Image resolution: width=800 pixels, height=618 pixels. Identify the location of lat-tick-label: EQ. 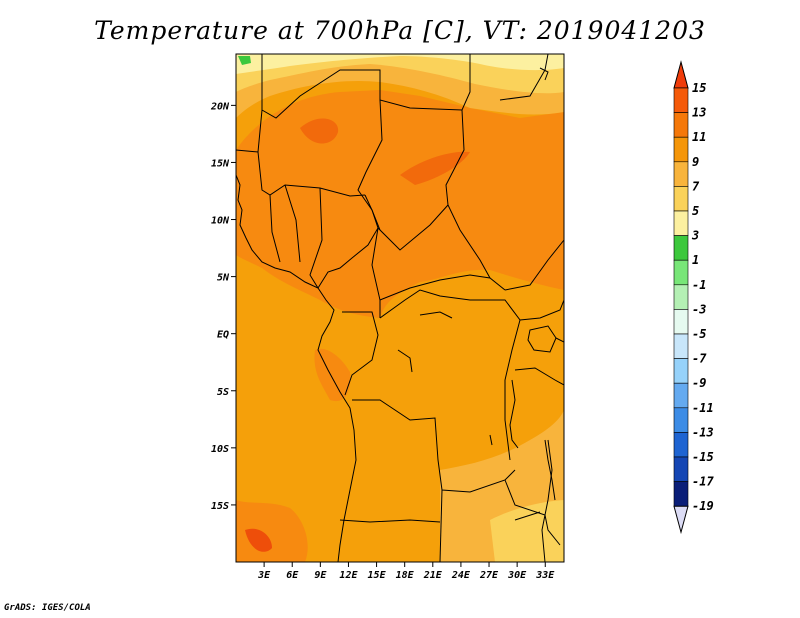
(223, 335).